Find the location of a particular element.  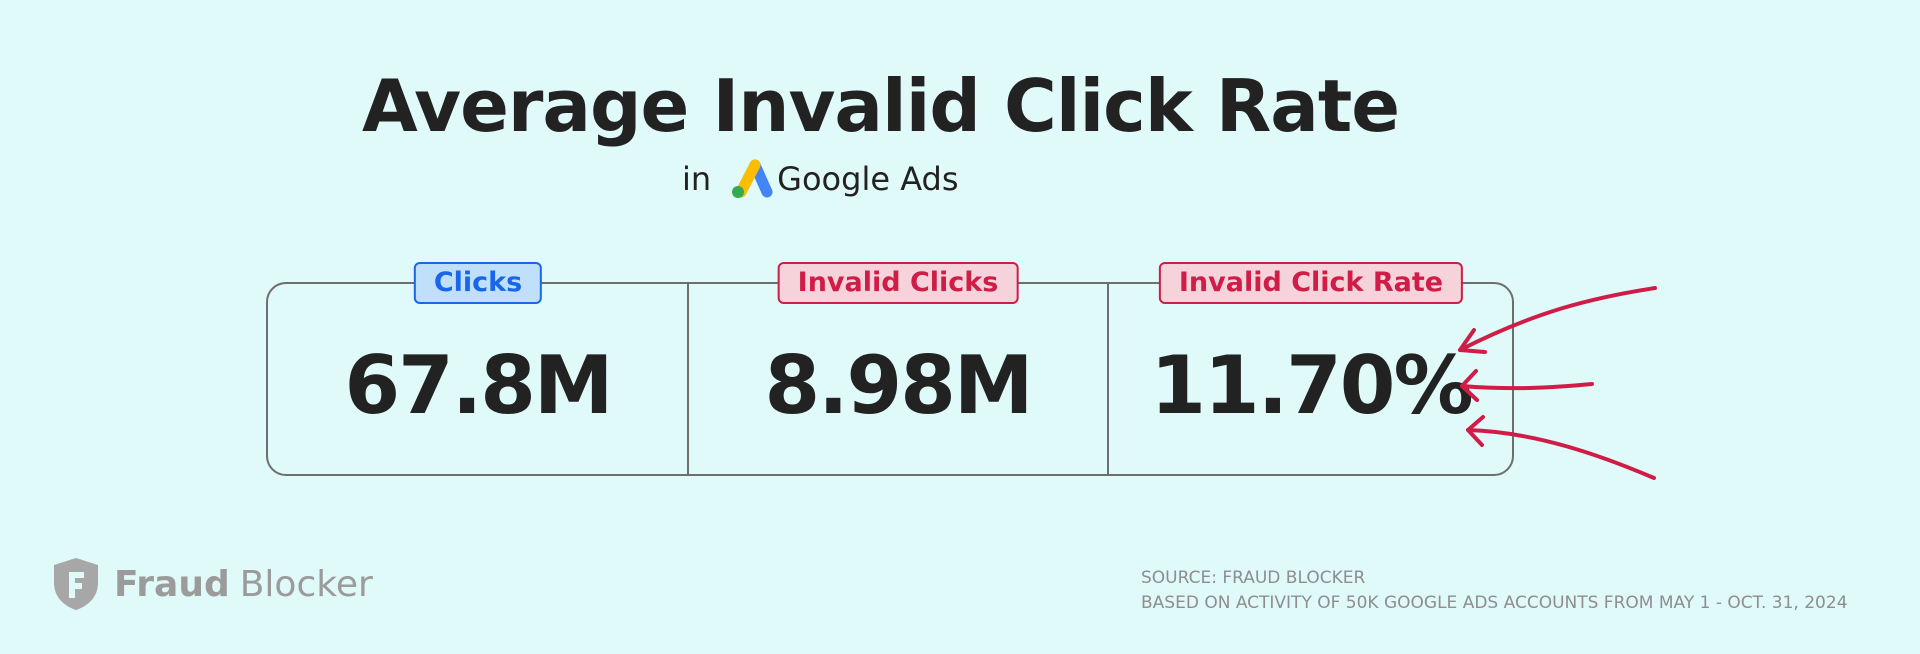

arrows-decoration is located at coordinates (1557, 383).